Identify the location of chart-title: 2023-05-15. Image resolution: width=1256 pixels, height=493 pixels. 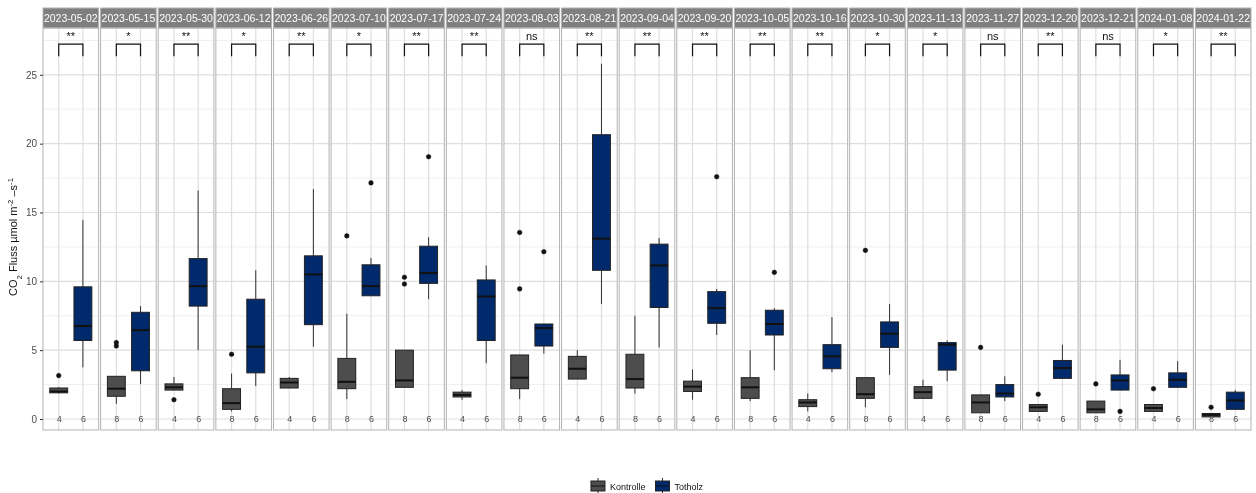
(128, 18).